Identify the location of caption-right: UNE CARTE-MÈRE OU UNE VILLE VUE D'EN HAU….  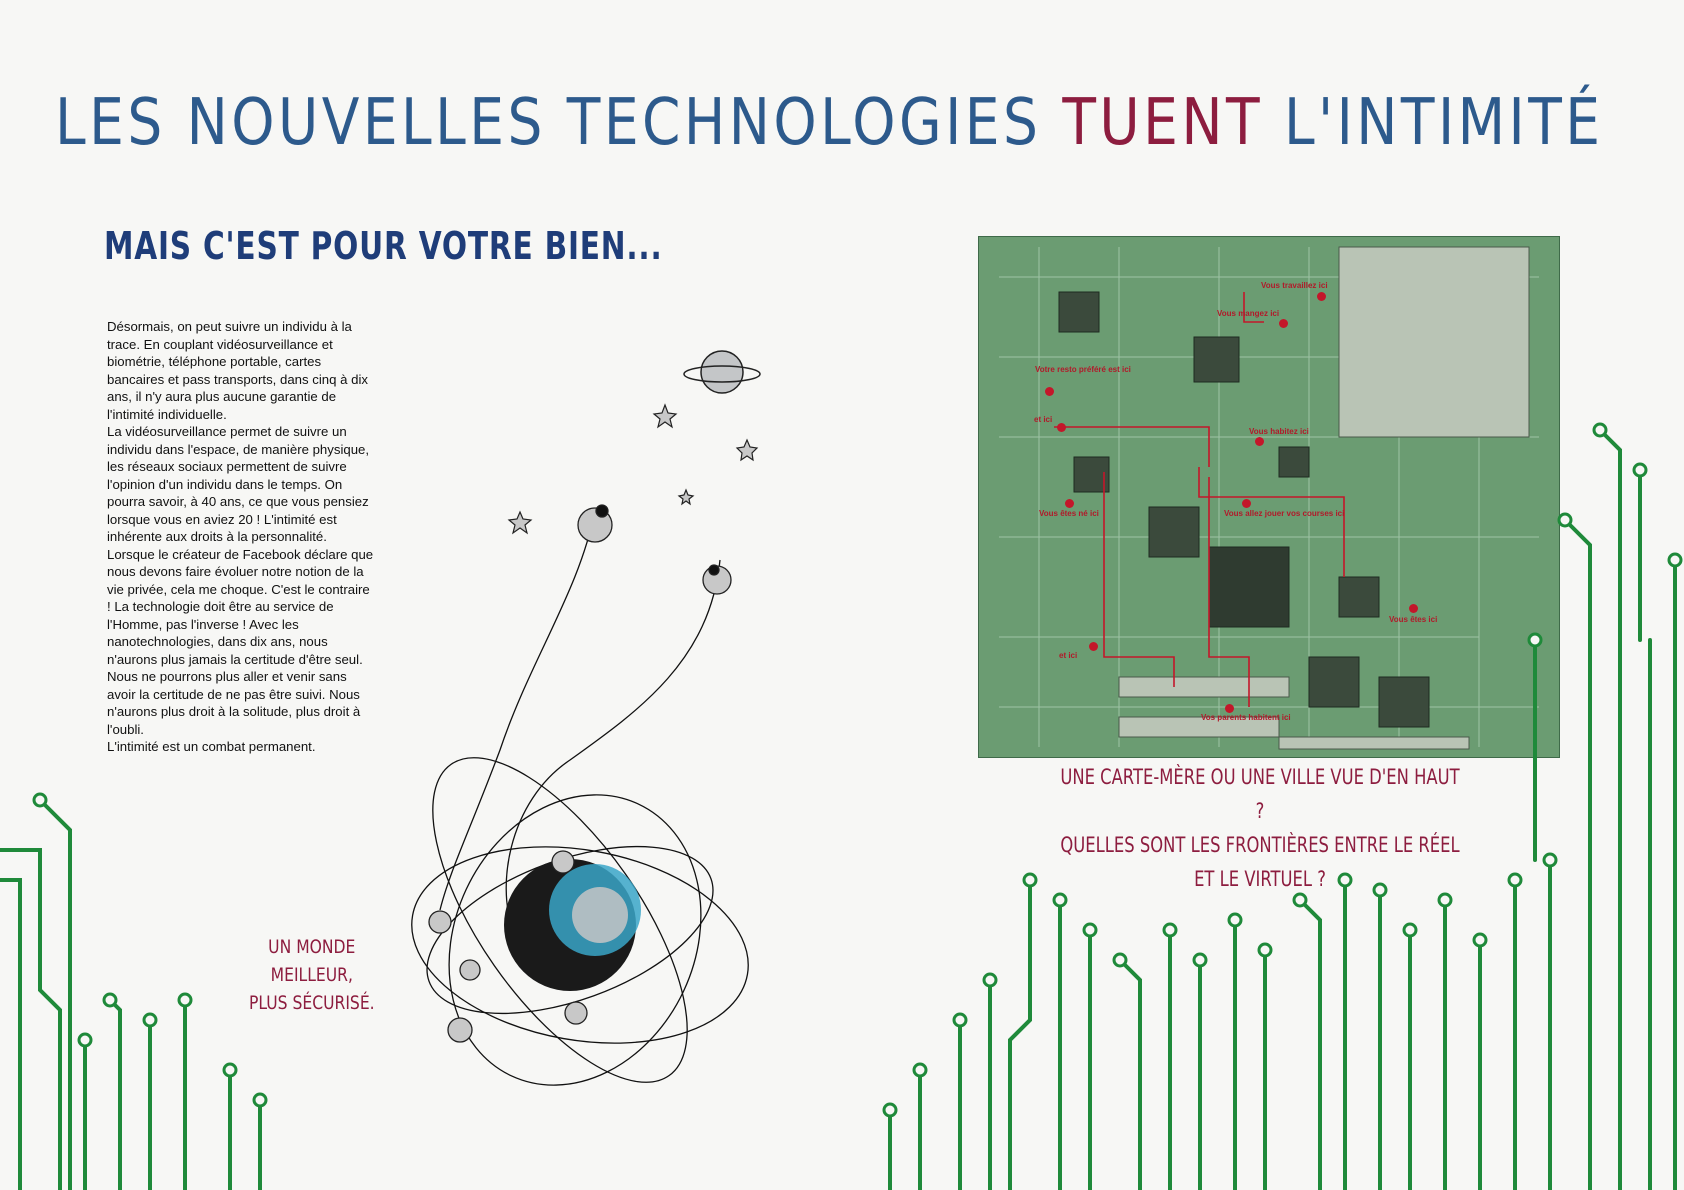
(1260, 828).